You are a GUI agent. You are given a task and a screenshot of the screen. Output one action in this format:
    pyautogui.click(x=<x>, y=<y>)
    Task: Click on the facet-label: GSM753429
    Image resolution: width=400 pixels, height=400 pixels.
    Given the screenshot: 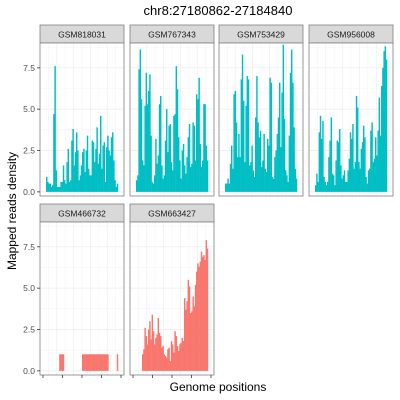 What is the action you would take?
    pyautogui.click(x=261, y=35)
    